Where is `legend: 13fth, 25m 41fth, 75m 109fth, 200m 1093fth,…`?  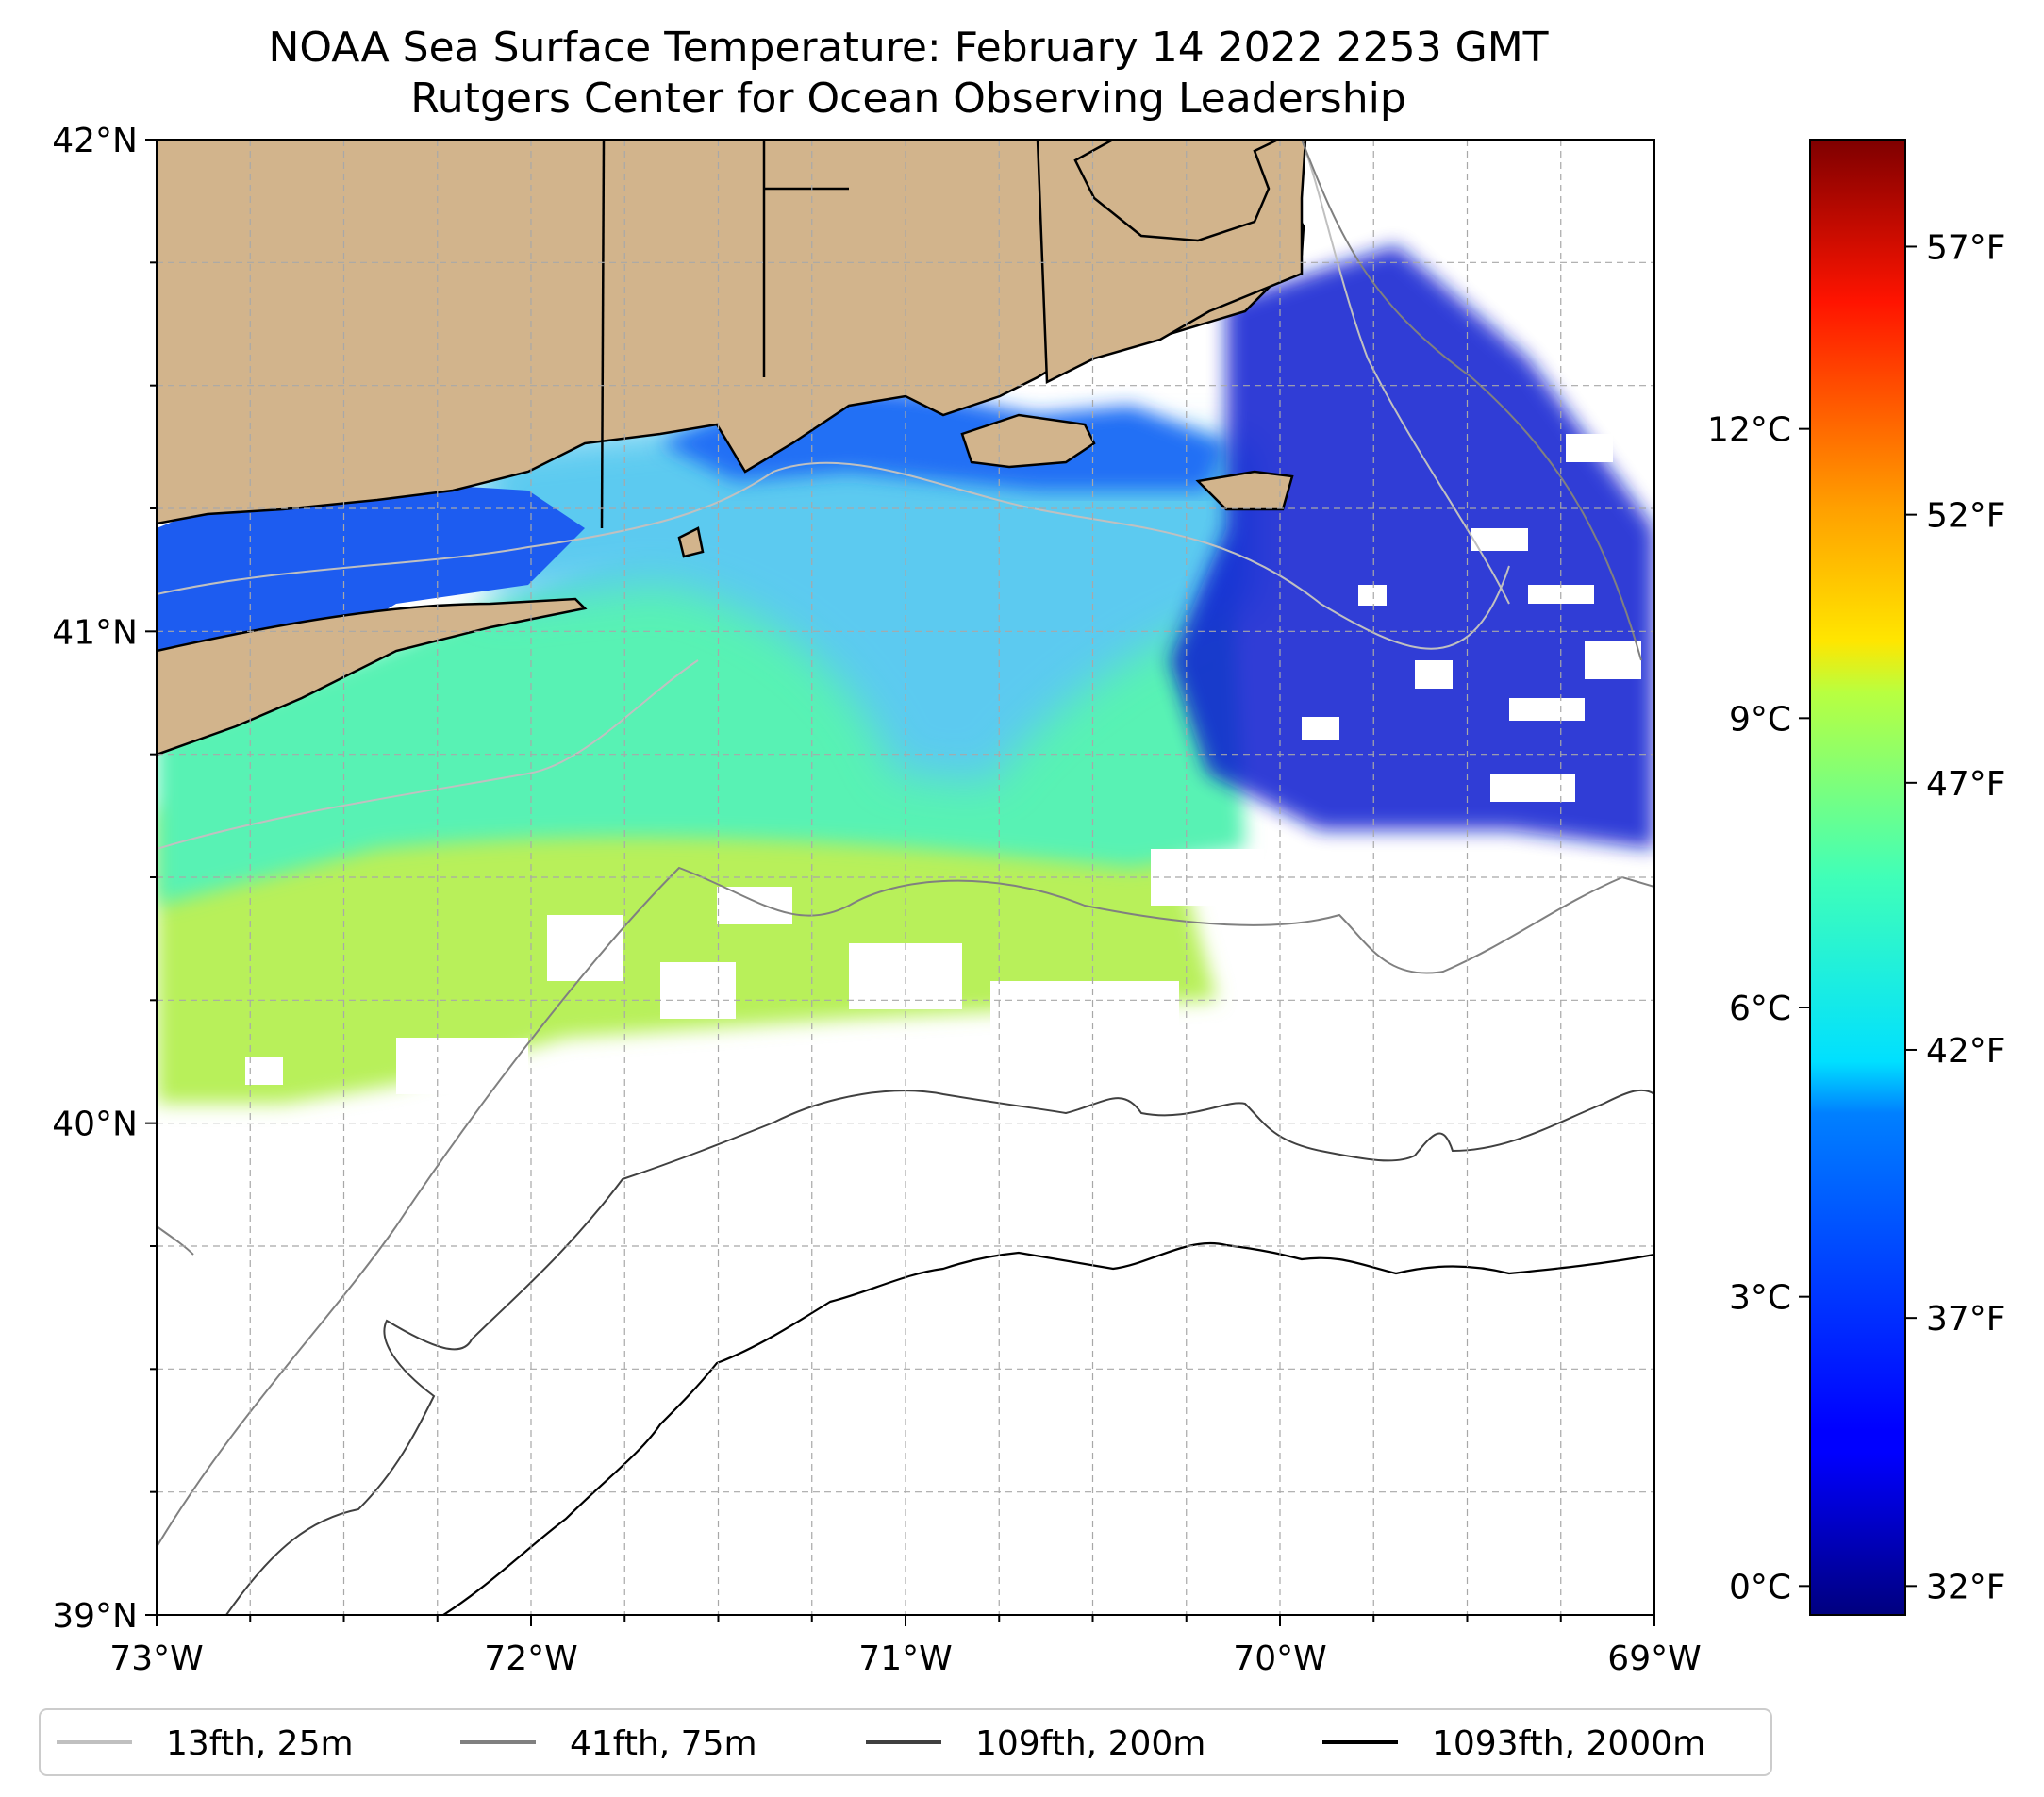
legend: 13fth, 25m 41fth, 75m 109fth, 200m 1093fth,… is located at coordinates (905, 1742).